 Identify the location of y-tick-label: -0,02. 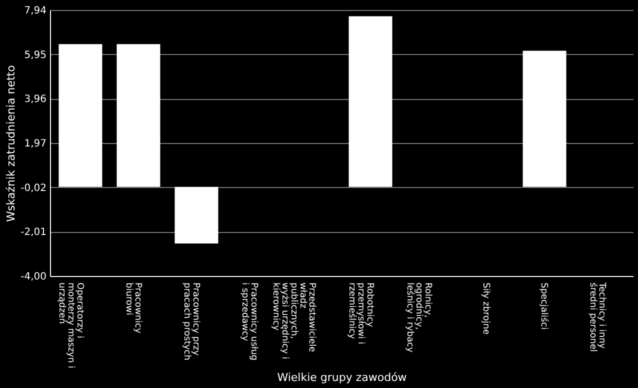
(33, 188).